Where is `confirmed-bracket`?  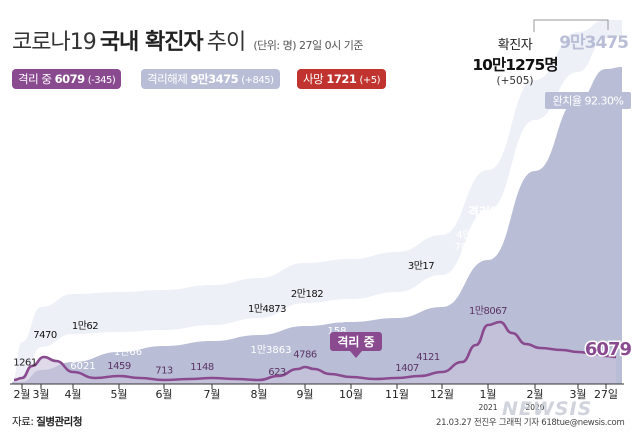
confirmed-bracket is located at coordinates (571, 25).